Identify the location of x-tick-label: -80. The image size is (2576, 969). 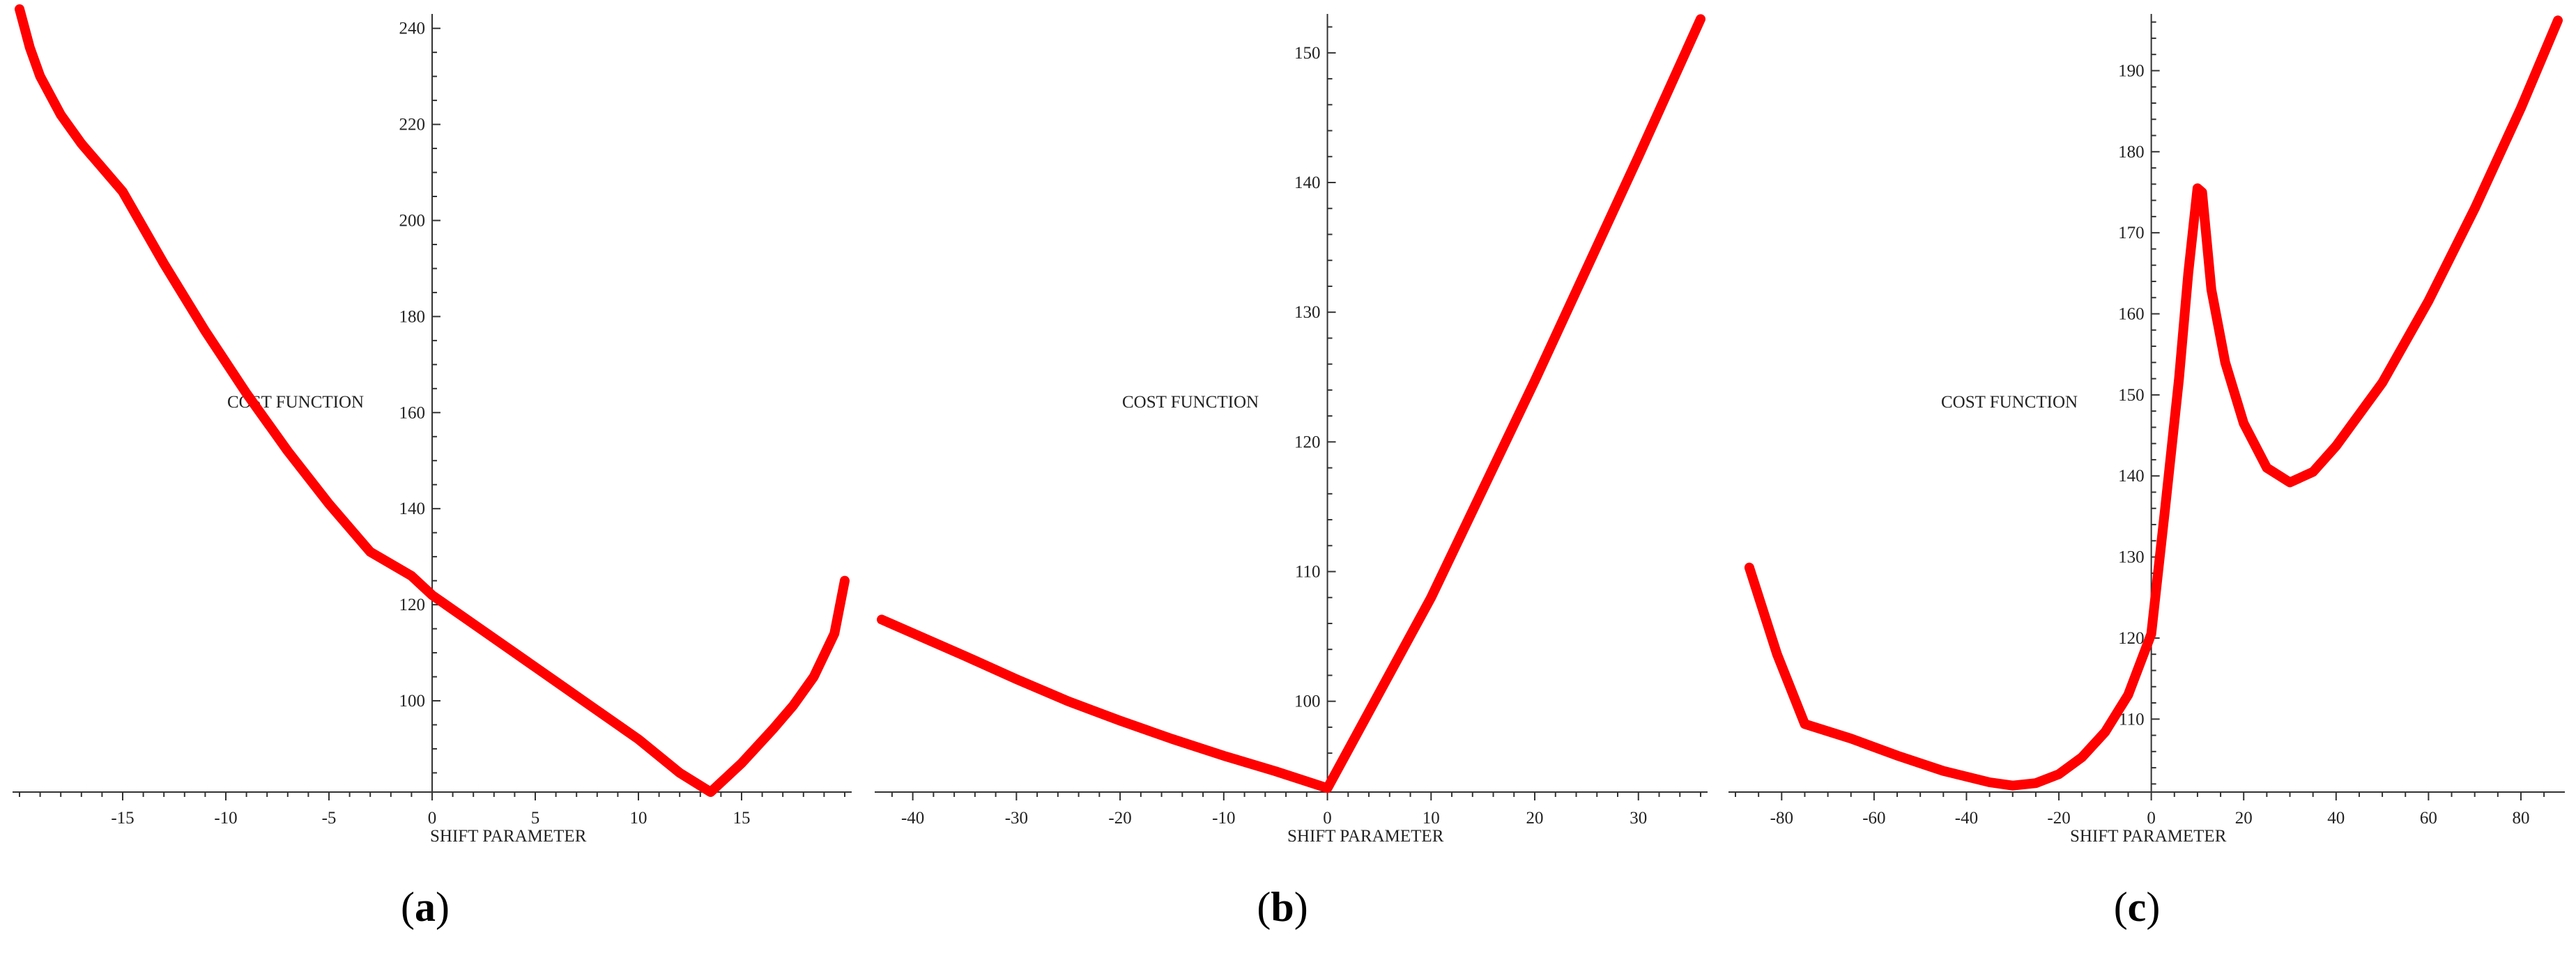
(1781, 818).